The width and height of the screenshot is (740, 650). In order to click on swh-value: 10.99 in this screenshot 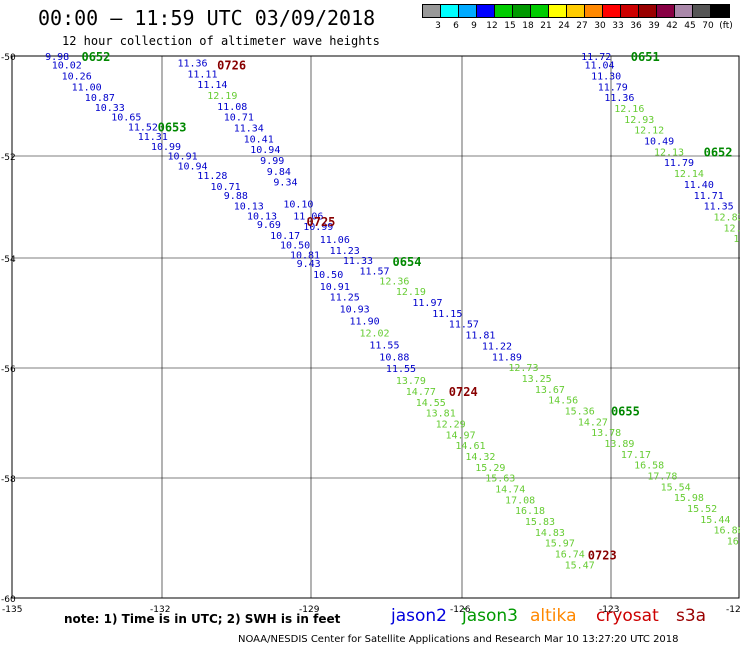, I will do `click(318, 227)`.